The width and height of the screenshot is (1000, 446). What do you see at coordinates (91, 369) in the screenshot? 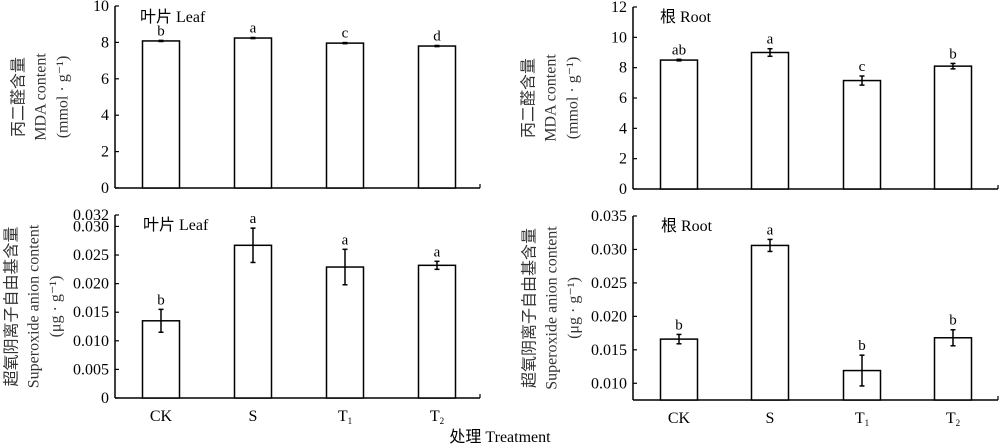
I see `y-tick-label: 0.005` at bounding box center [91, 369].